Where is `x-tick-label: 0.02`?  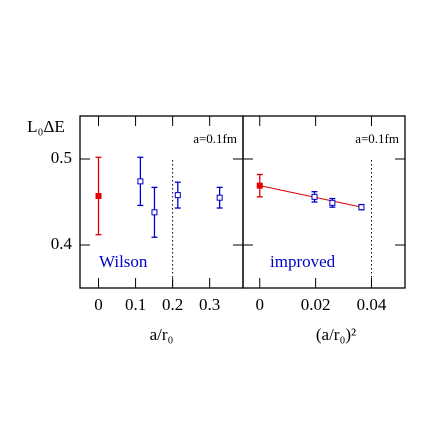 x-tick-label: 0.02 is located at coordinates (316, 304).